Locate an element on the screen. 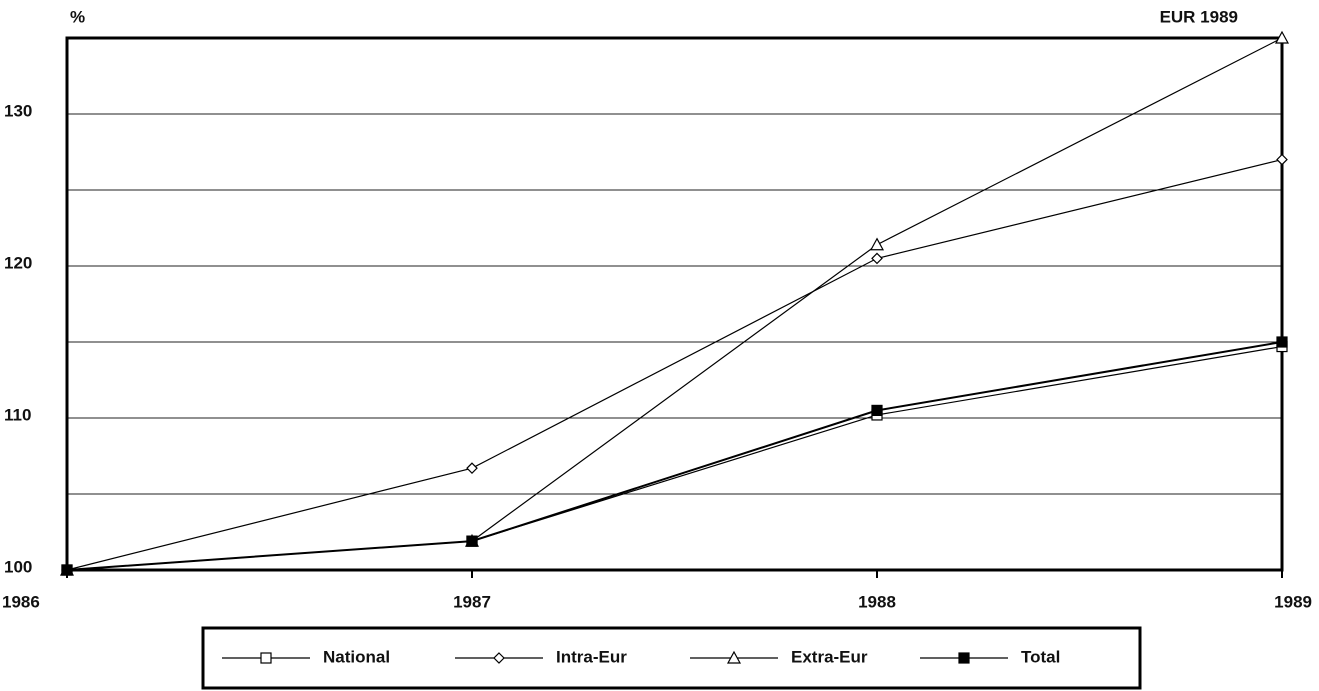 The image size is (1319, 691). y-tick-label: 110 is located at coordinates (17, 414).